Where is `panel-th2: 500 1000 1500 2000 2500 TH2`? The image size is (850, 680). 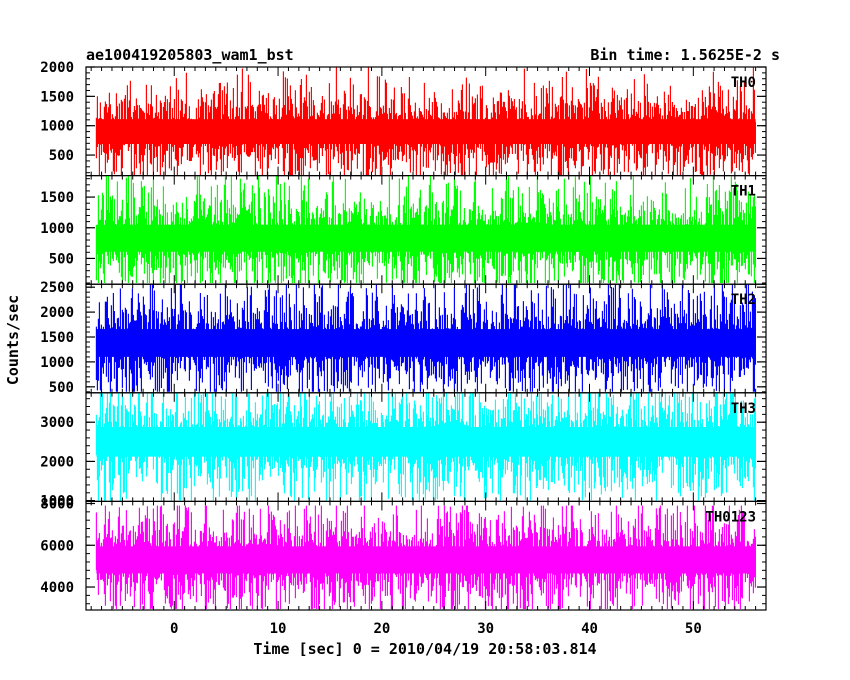
panel-th2: 500 1000 1500 2000 2500 TH2 is located at coordinates (403, 338).